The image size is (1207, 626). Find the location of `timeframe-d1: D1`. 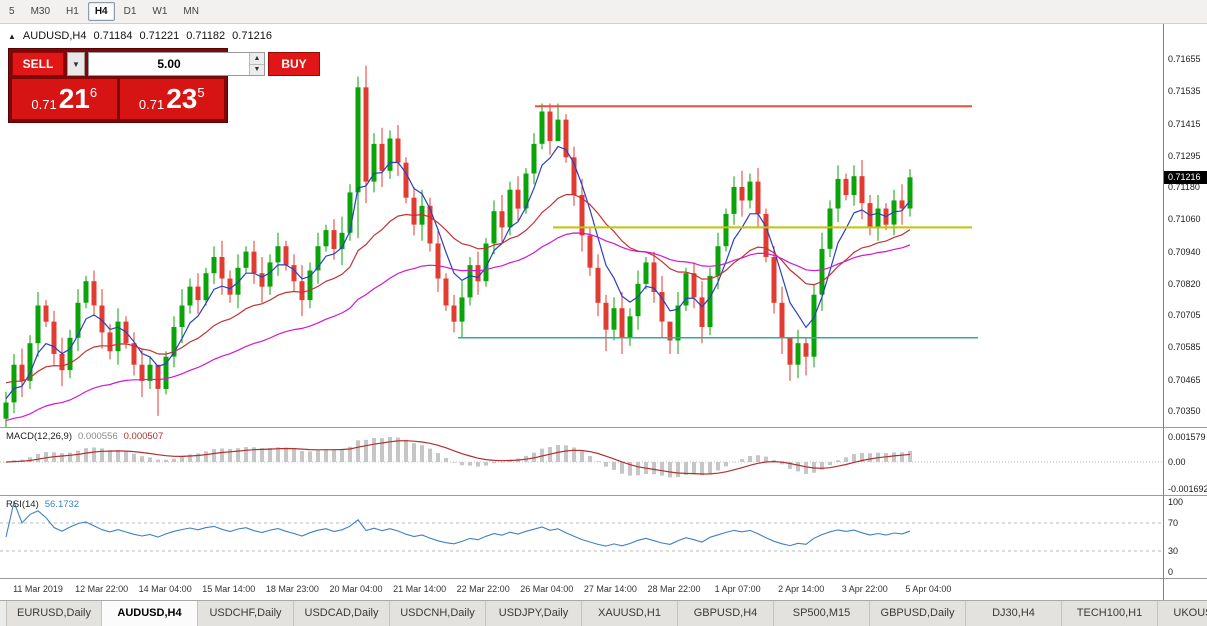

timeframe-d1: D1 is located at coordinates (130, 11).